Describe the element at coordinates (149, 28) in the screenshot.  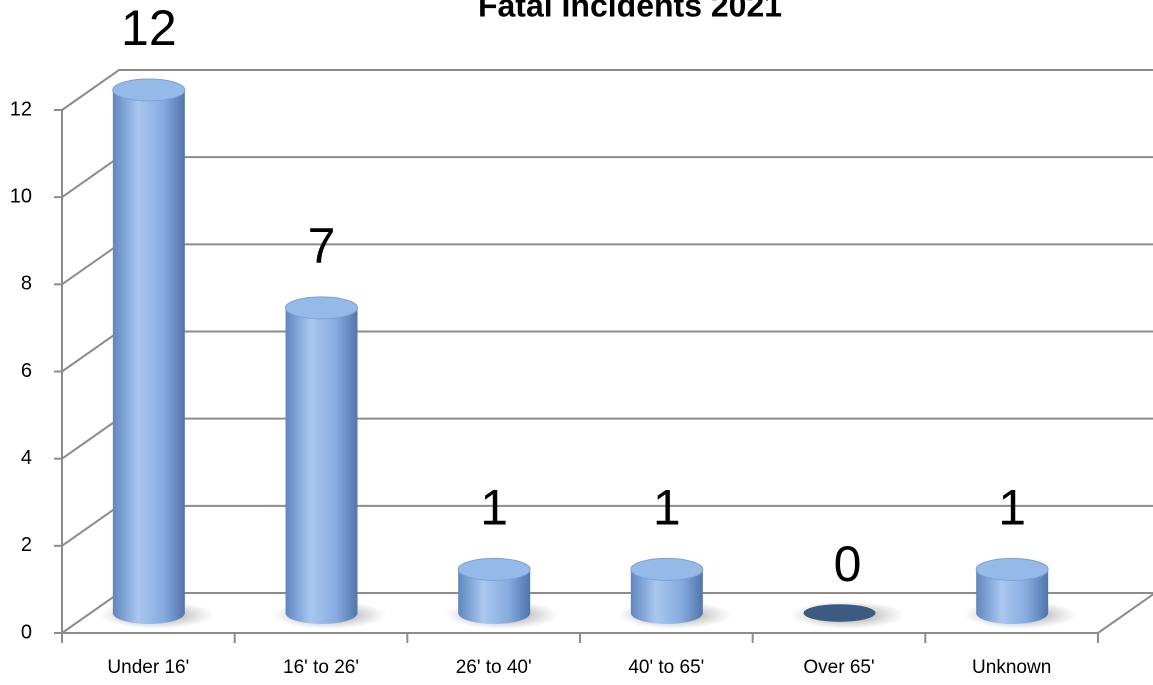
I see `data-label: 12` at that location.